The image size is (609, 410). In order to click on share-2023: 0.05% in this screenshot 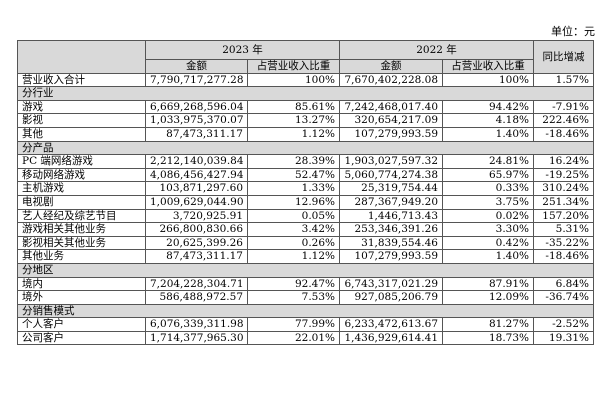, I will do `click(293, 216)`.